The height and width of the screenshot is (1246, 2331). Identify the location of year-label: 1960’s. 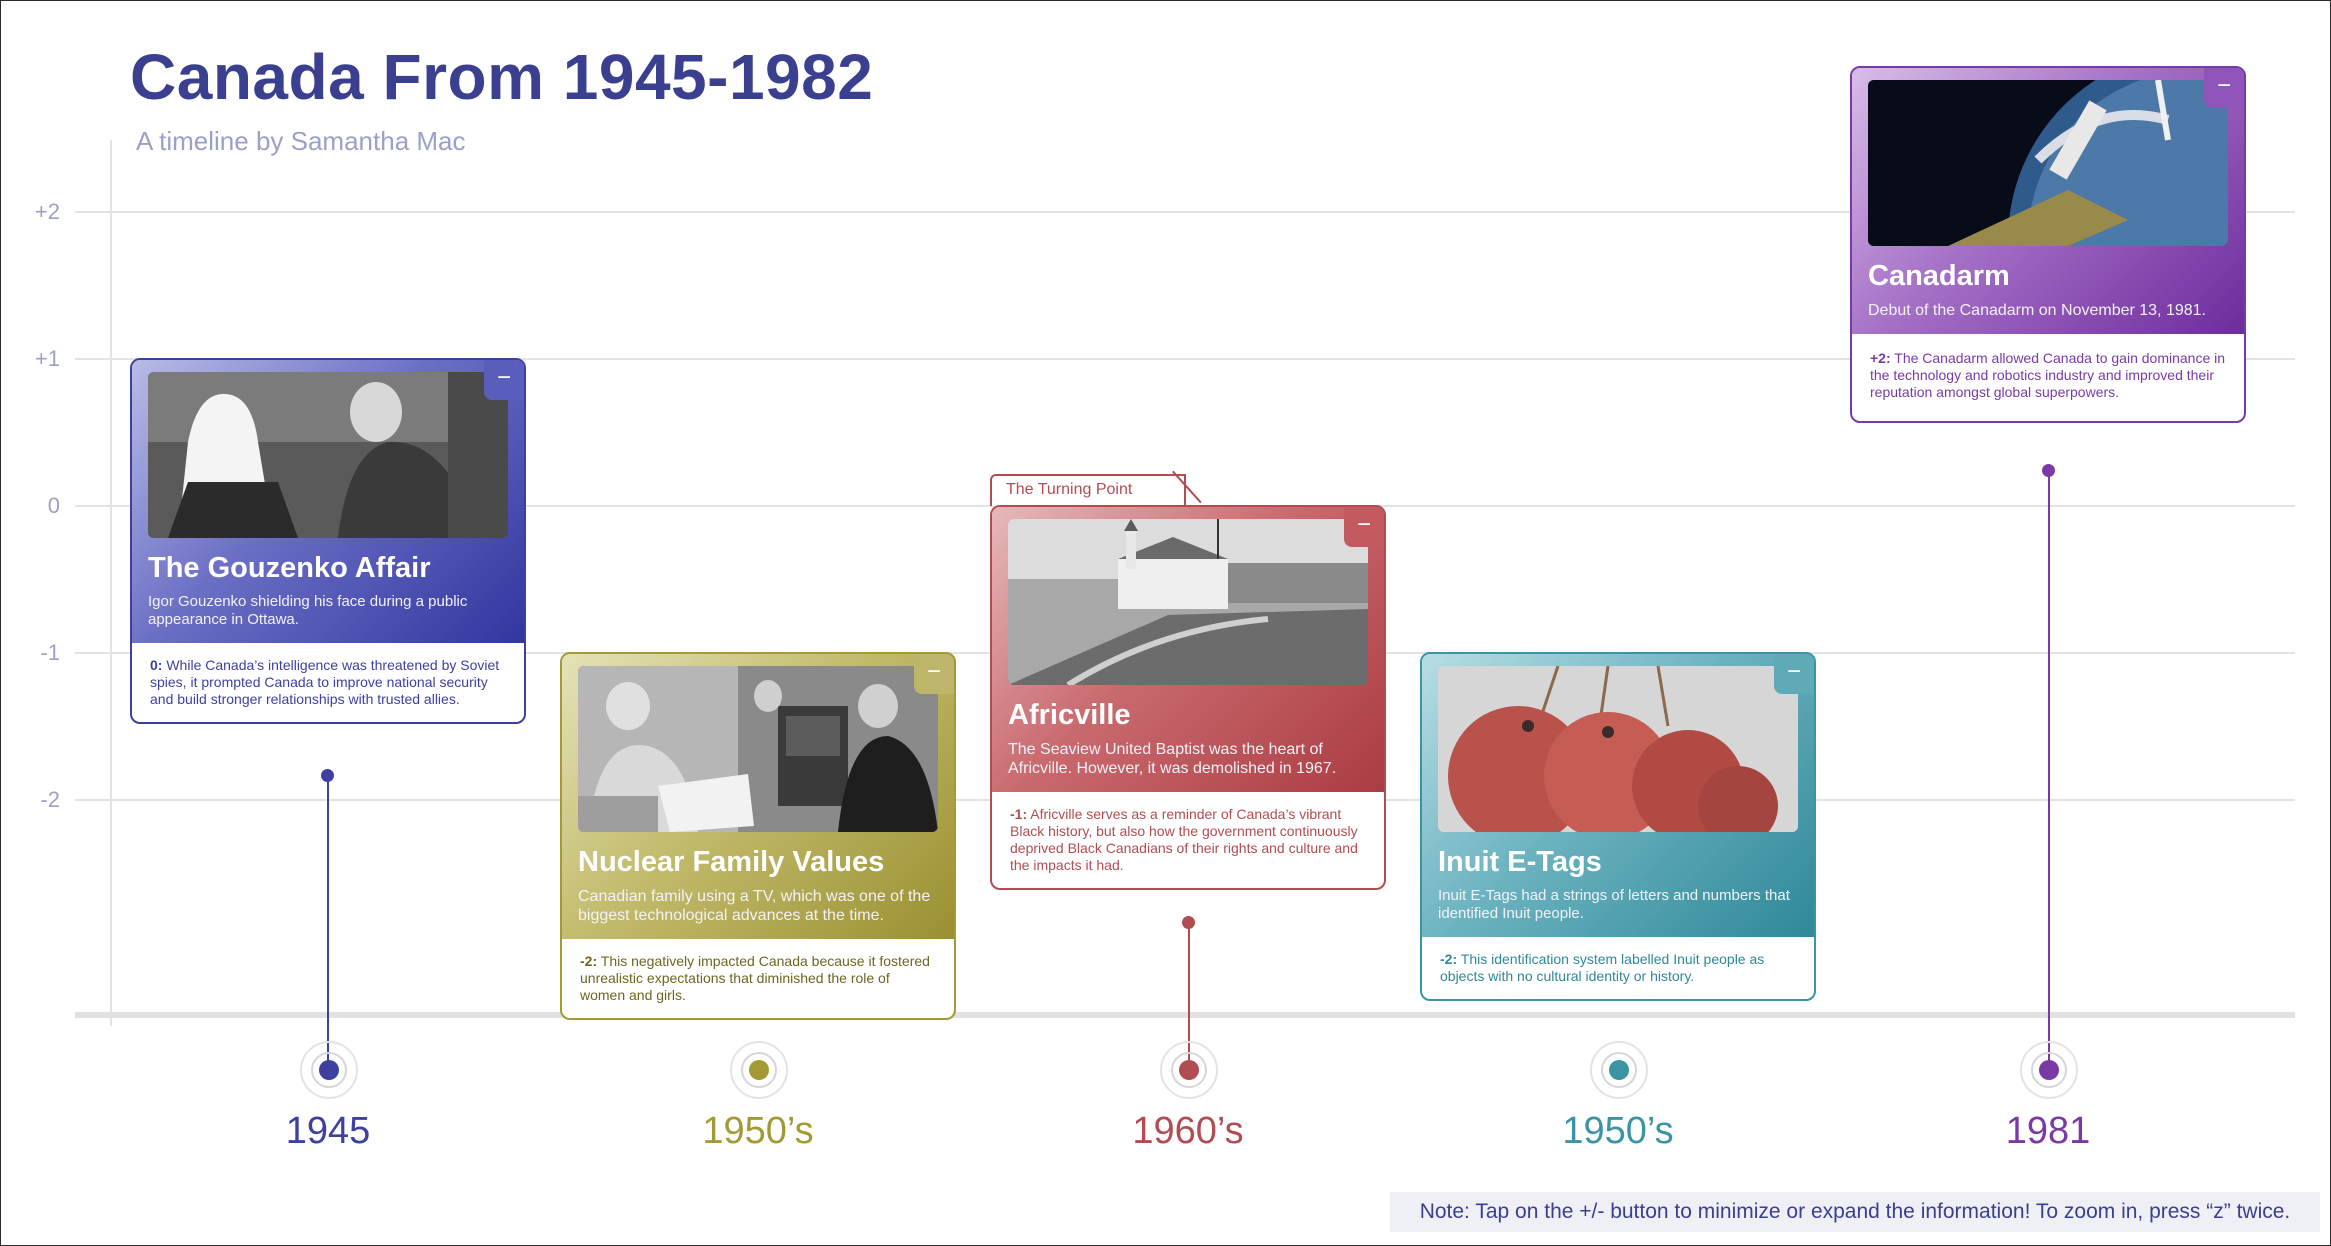
(1188, 1131).